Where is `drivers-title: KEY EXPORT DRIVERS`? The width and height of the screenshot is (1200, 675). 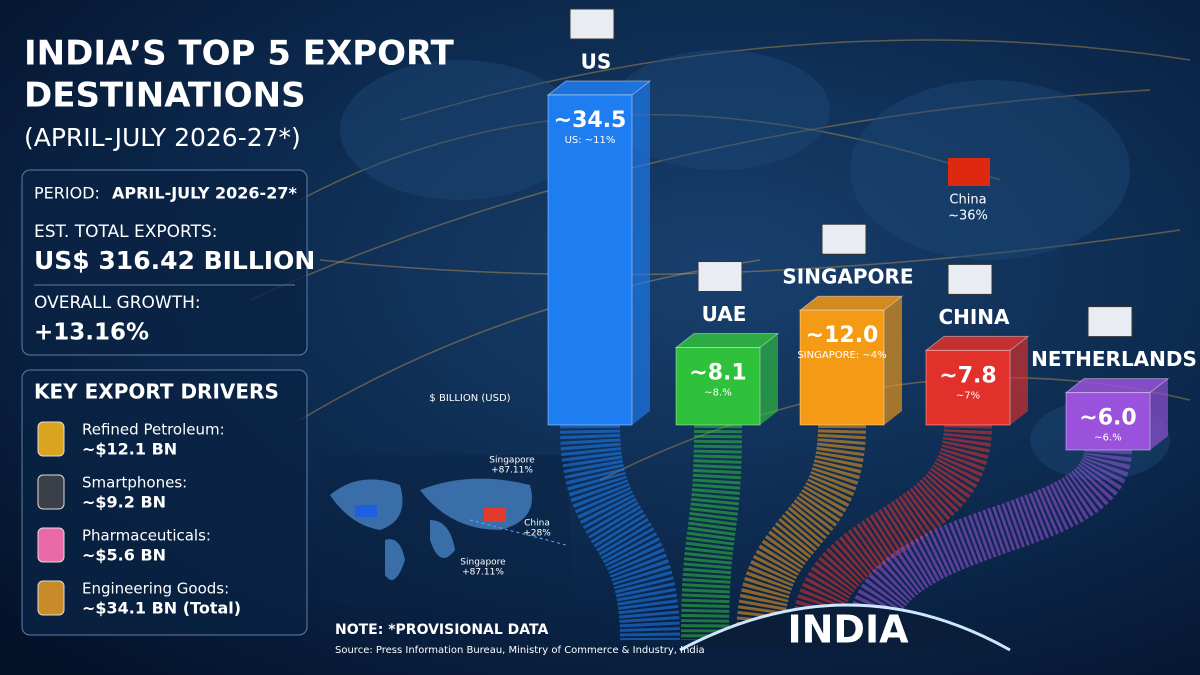 drivers-title: KEY EXPORT DRIVERS is located at coordinates (156, 392).